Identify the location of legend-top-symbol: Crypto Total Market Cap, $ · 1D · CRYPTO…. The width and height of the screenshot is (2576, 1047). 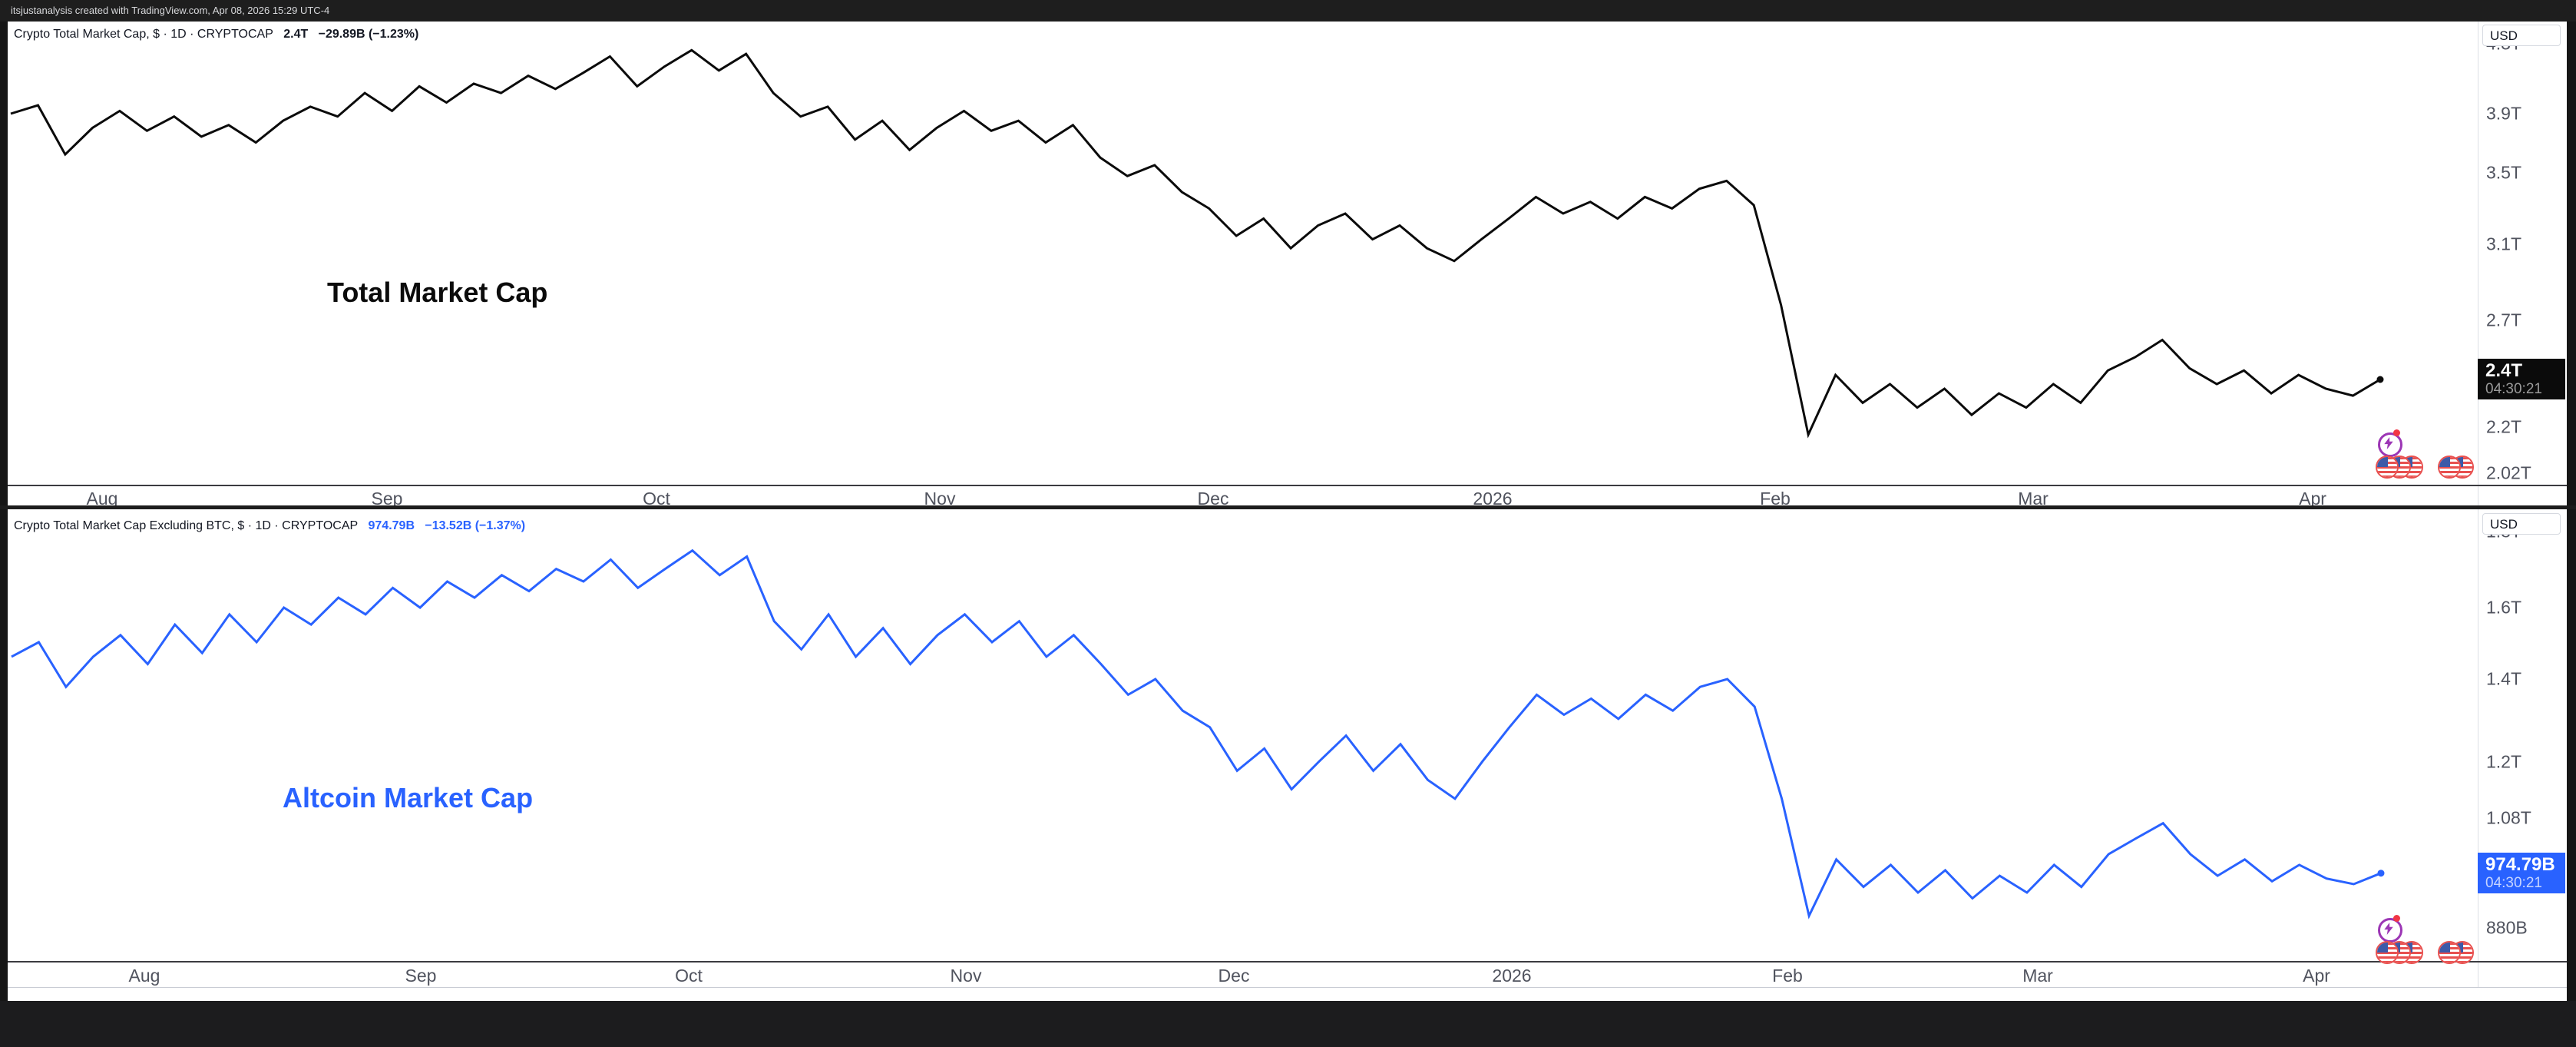
(143, 34).